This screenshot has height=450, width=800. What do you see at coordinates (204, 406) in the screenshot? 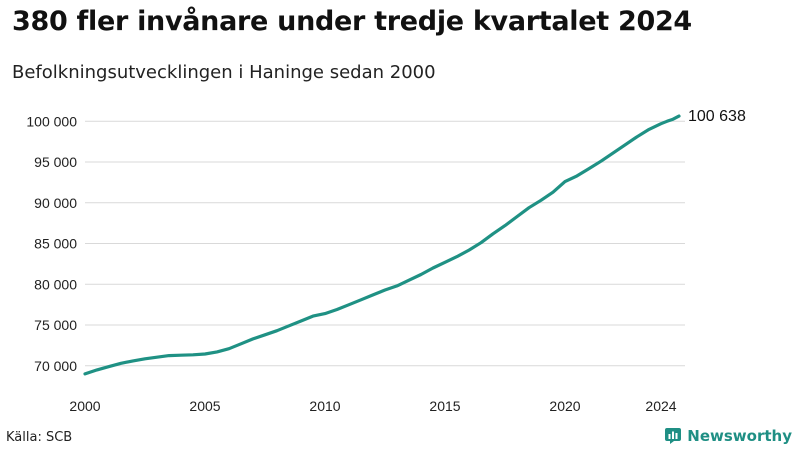
I see `x-tick-label: 2005` at bounding box center [204, 406].